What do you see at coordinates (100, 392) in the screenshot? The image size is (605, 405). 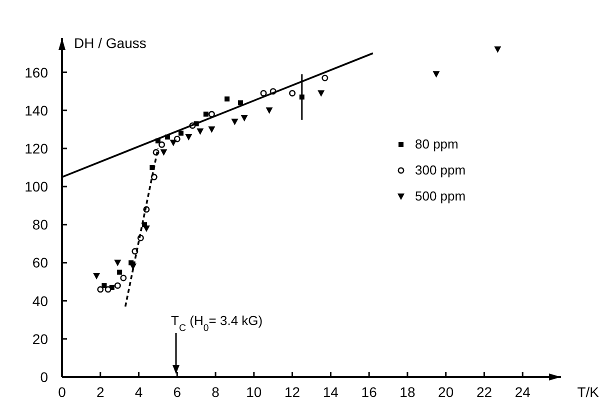 I see `x-tick-label: 2` at bounding box center [100, 392].